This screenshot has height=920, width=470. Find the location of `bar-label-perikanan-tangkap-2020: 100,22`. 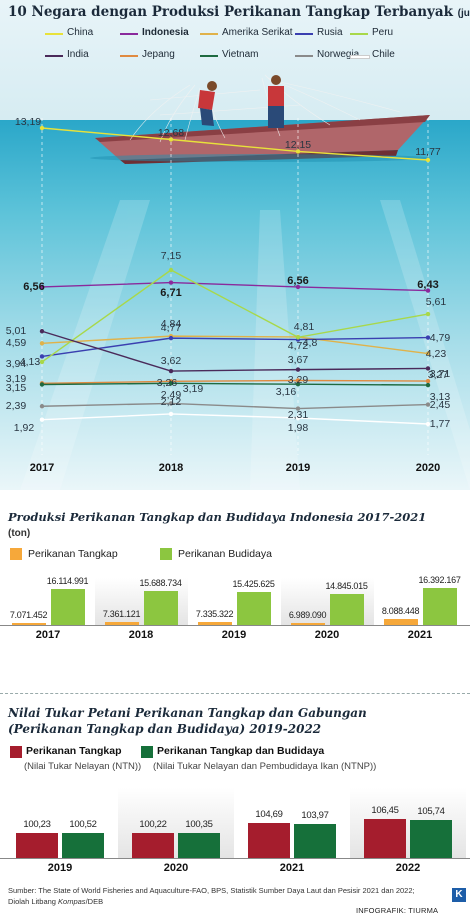

bar-label-perikanan-tangkap-2020: 100,22 is located at coordinates (153, 825).